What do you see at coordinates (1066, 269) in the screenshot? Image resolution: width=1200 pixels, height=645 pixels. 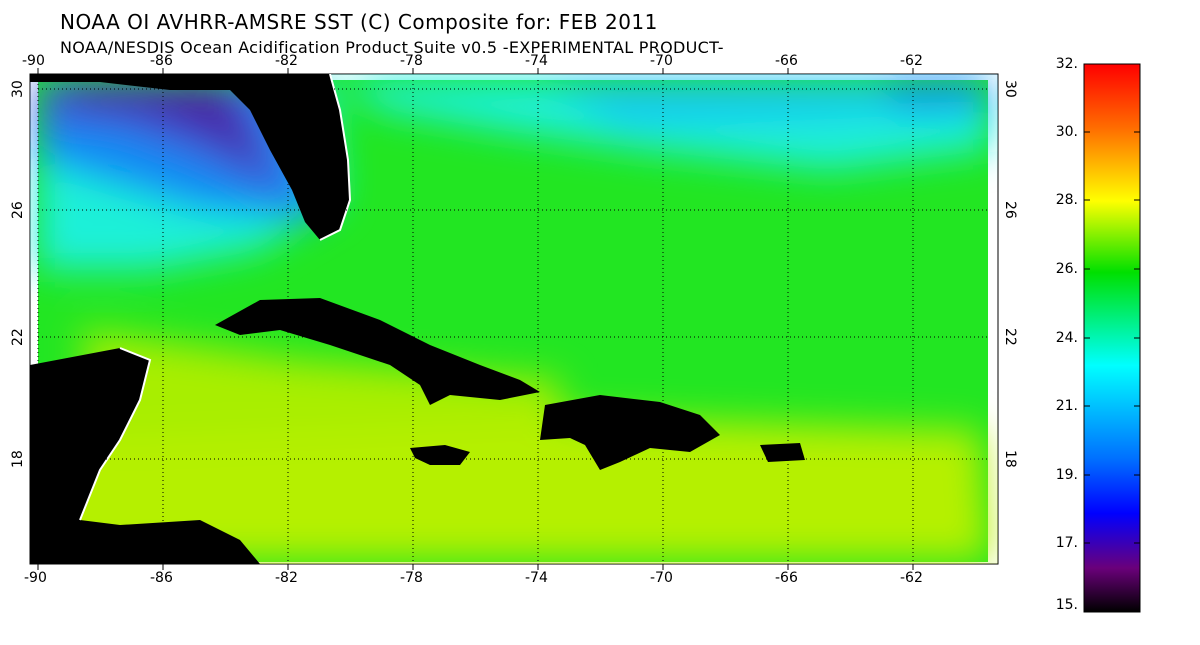 I see `colorbar-label: 26.` at bounding box center [1066, 269].